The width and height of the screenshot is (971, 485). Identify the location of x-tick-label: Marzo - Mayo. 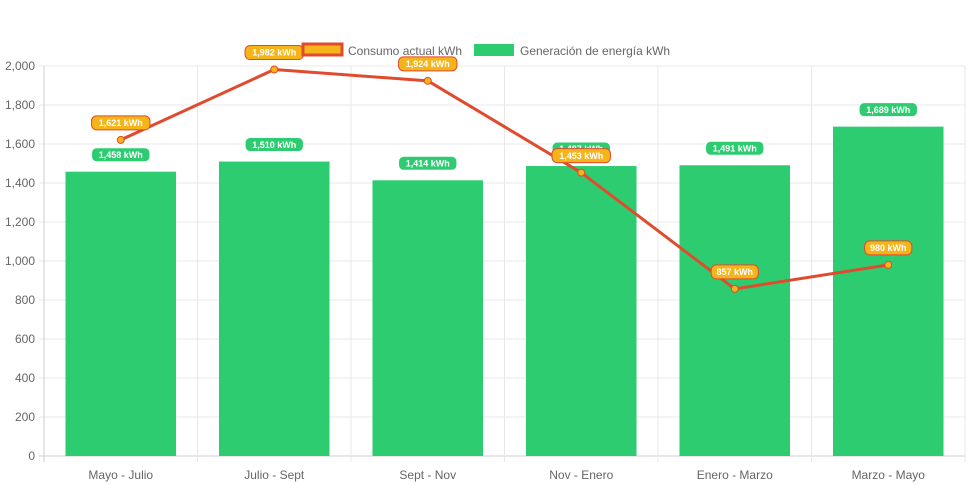
(889, 475).